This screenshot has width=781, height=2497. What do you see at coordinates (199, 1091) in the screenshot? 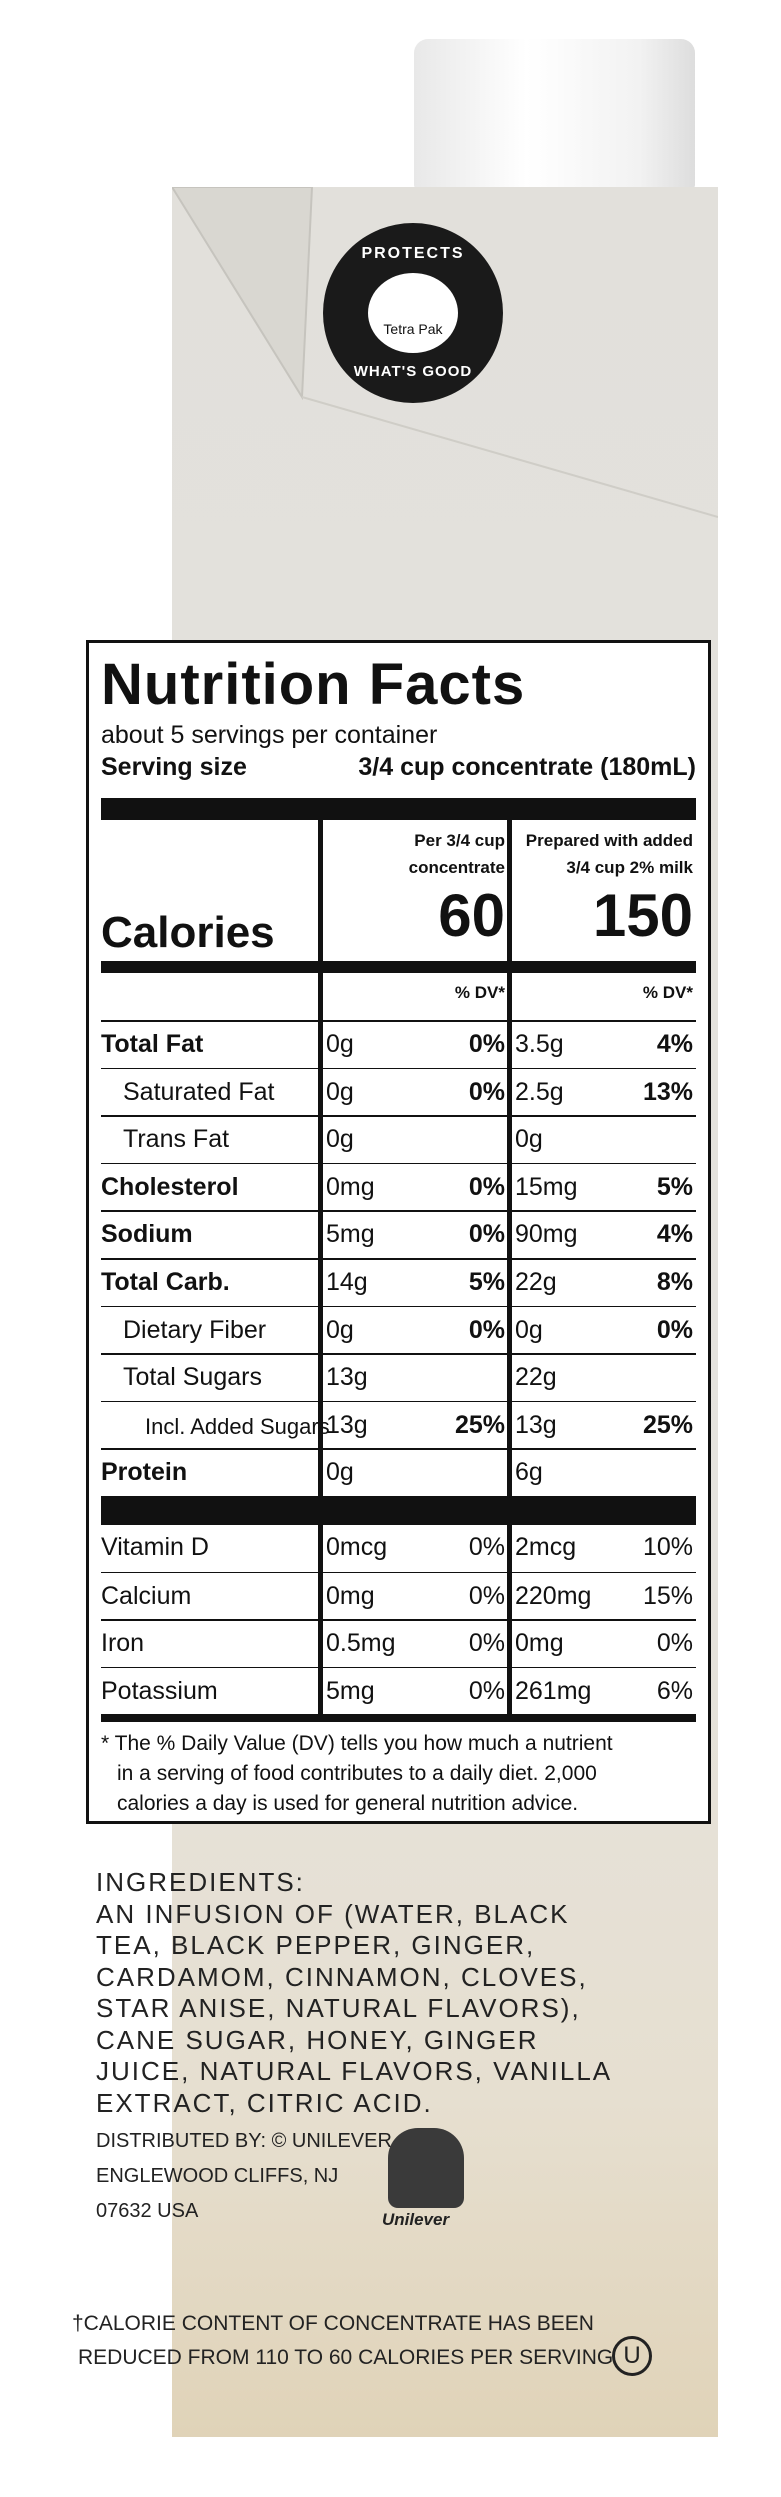
I see `nutrient-name: Saturated Fat` at bounding box center [199, 1091].